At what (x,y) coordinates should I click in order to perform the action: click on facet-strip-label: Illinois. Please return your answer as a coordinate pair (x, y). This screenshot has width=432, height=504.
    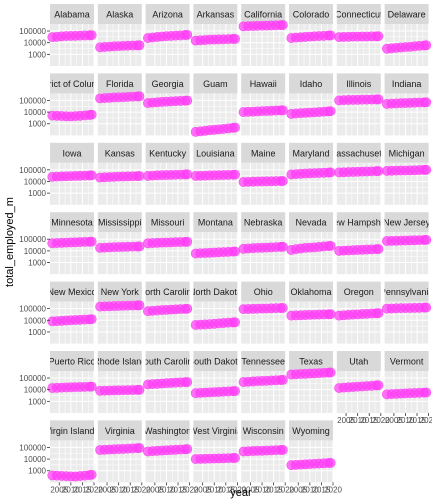
    Looking at the image, I should click on (359, 84).